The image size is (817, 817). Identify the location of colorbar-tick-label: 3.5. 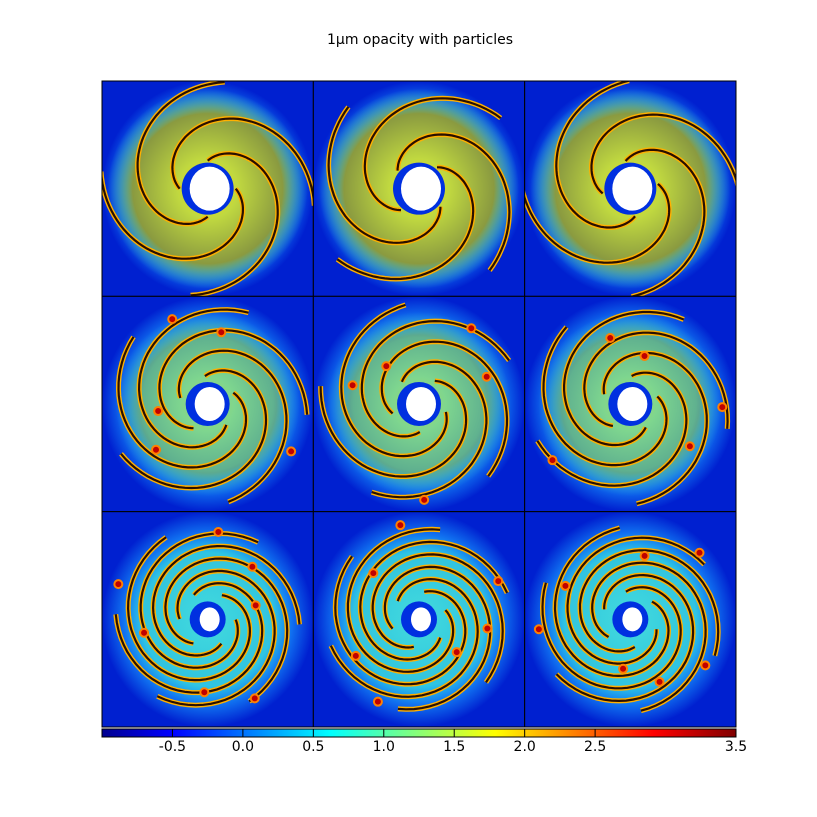
(736, 747).